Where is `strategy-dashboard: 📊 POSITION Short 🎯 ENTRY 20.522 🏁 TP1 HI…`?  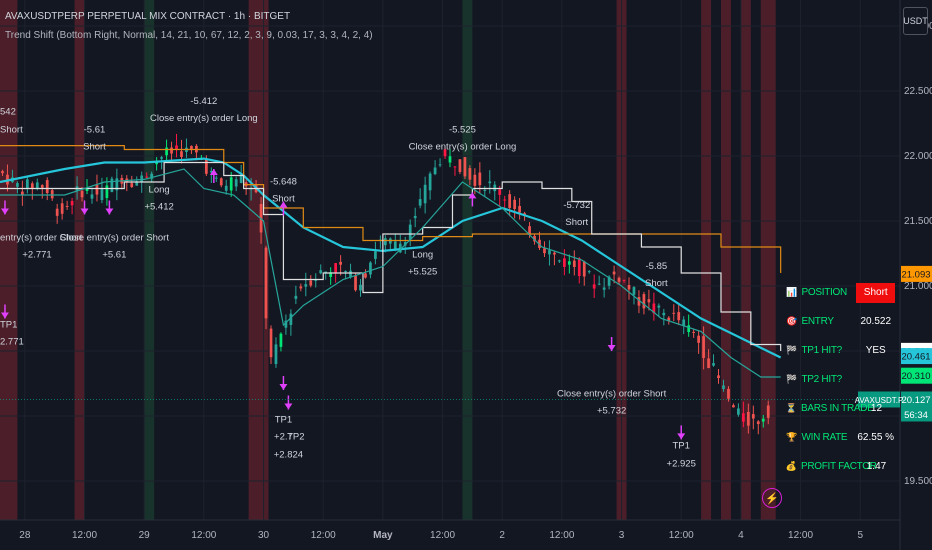 strategy-dashboard: 📊 POSITION Short 🎯 ENTRY 20.522 🏁 TP1 HI… is located at coordinates (840, 379).